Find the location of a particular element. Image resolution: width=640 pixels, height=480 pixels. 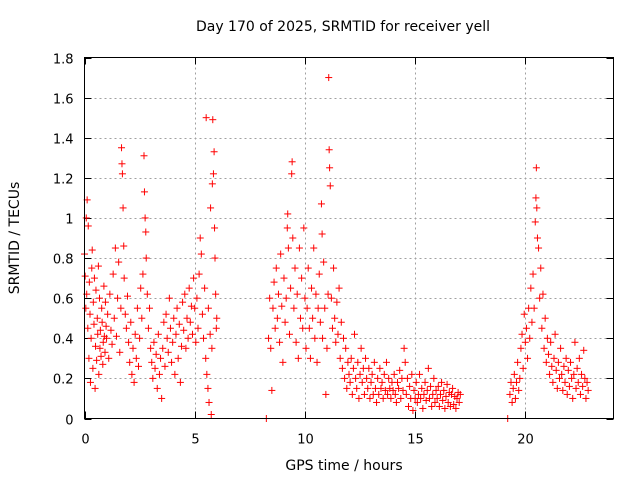

y-tick-label: 0.4 is located at coordinates (63, 340).